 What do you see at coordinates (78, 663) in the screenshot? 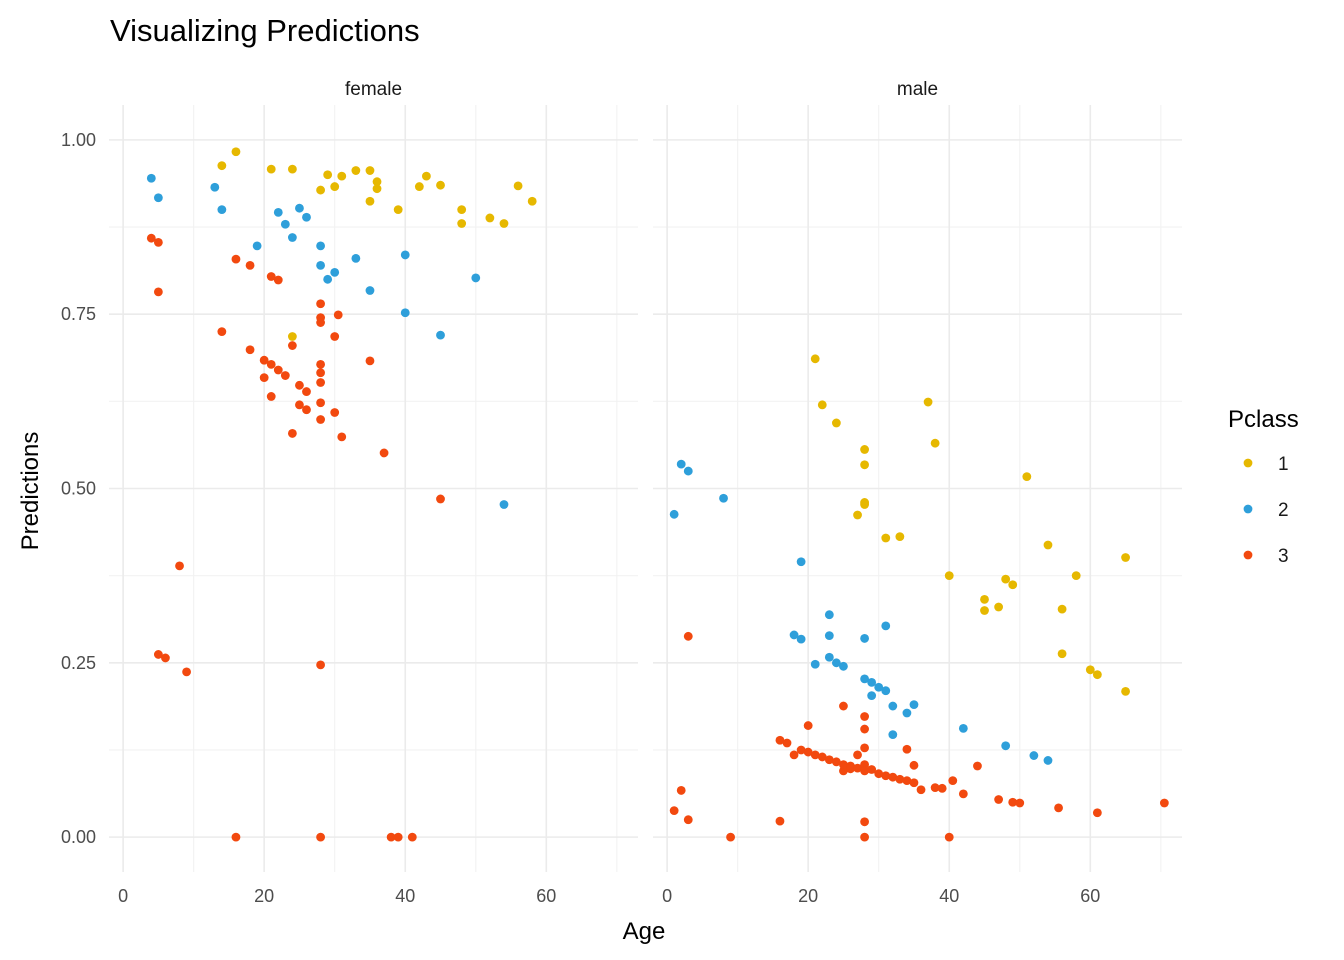
I see `y-tick-label: 0.25` at bounding box center [78, 663].